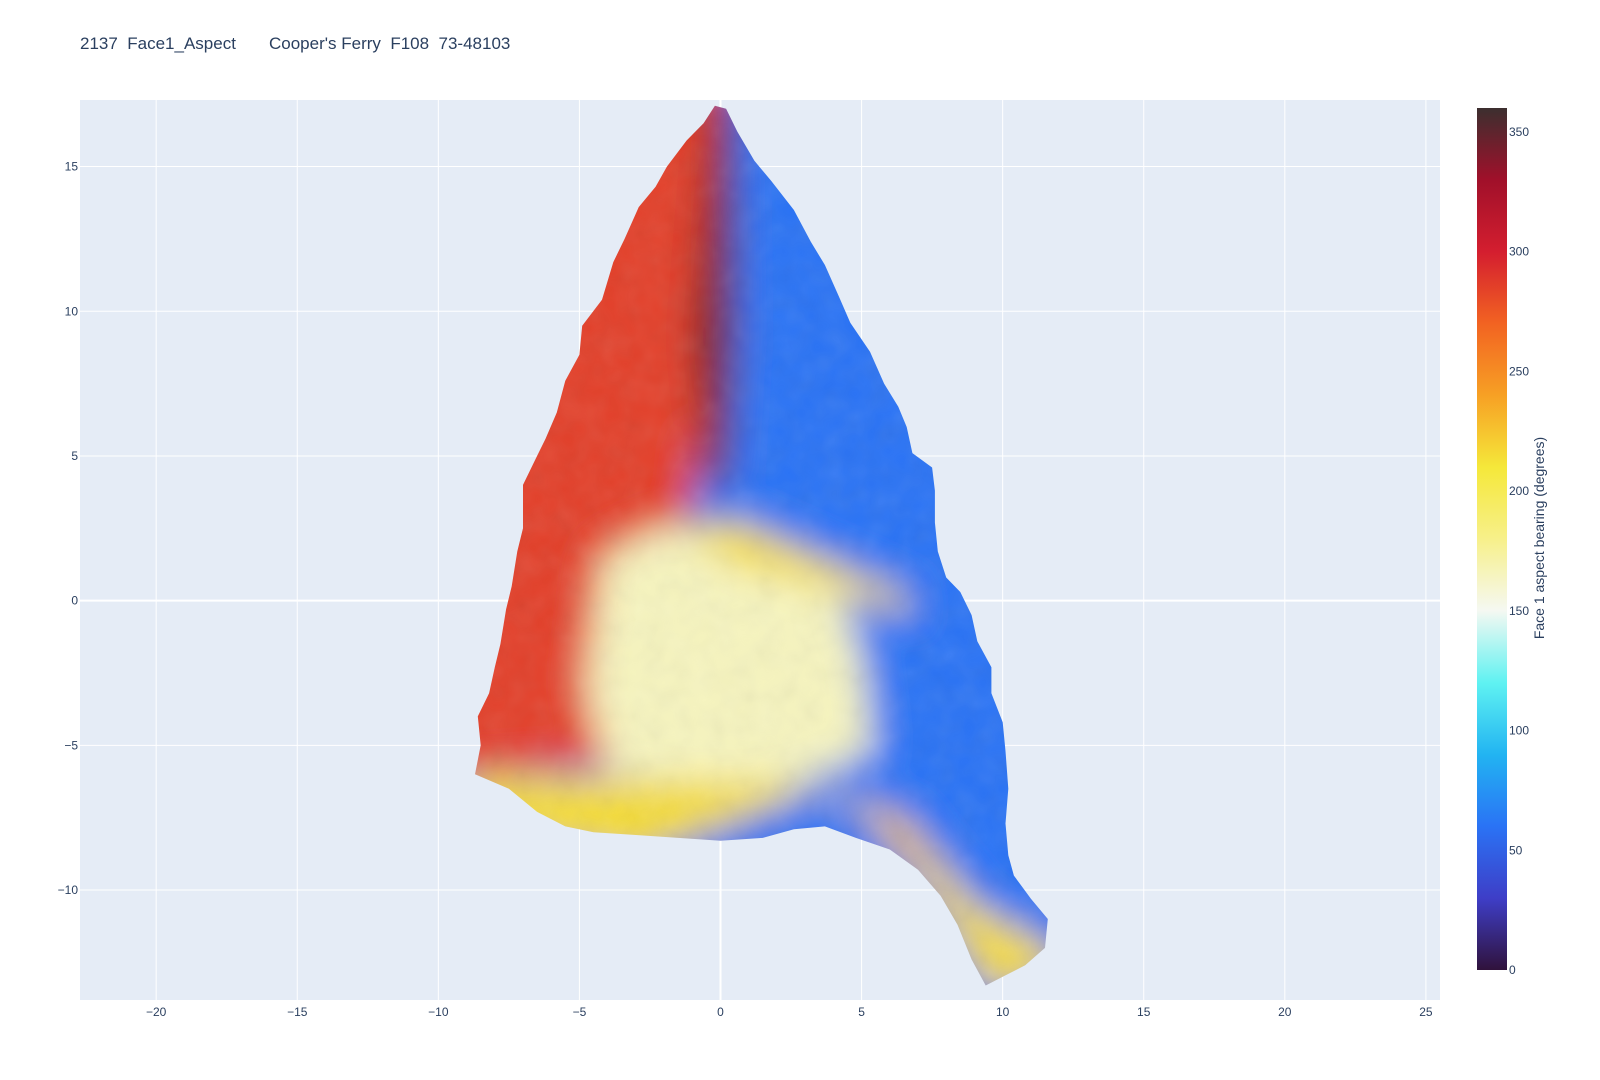 Image resolution: width=1600 pixels, height=1080 pixels. What do you see at coordinates (74, 601) in the screenshot?
I see `y-tick-label: 0` at bounding box center [74, 601].